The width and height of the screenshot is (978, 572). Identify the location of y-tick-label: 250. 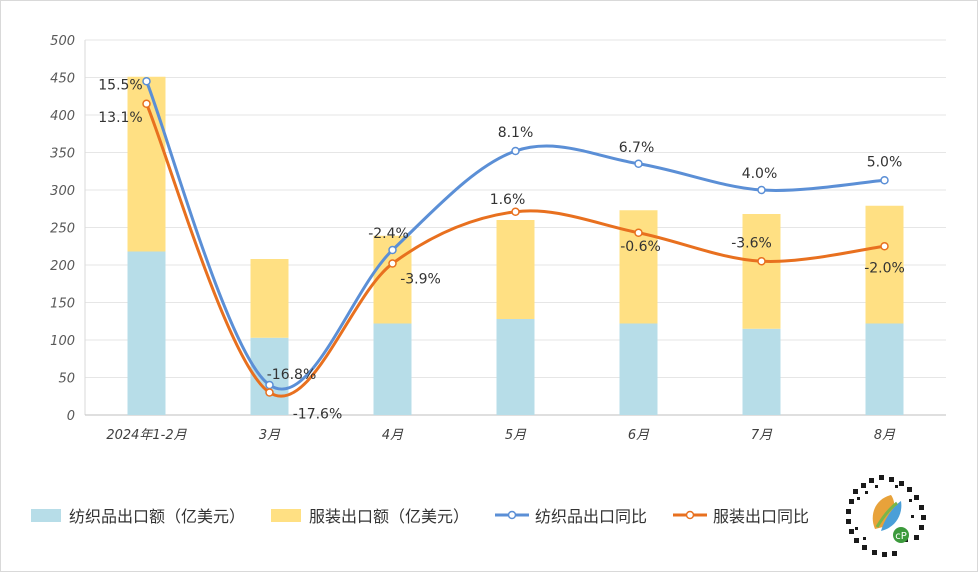
(62, 229).